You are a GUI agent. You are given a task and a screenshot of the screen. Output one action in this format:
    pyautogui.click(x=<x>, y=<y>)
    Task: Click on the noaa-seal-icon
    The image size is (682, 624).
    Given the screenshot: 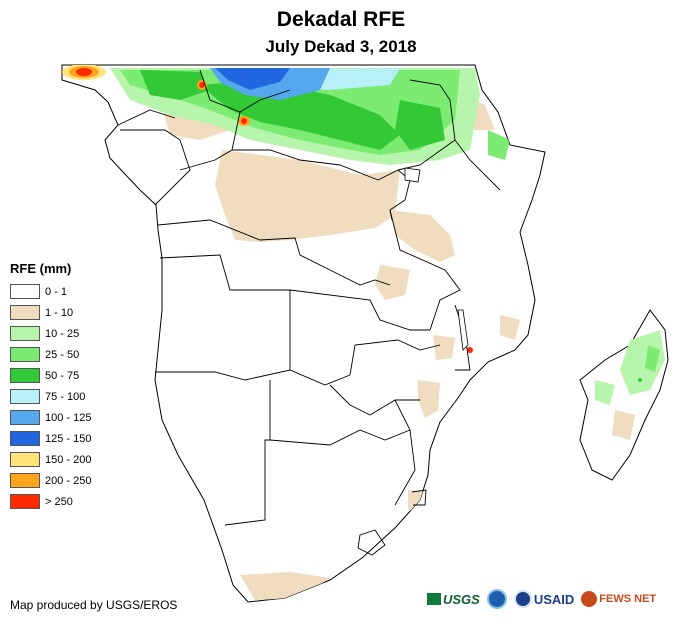 What is the action you would take?
    pyautogui.click(x=496, y=599)
    